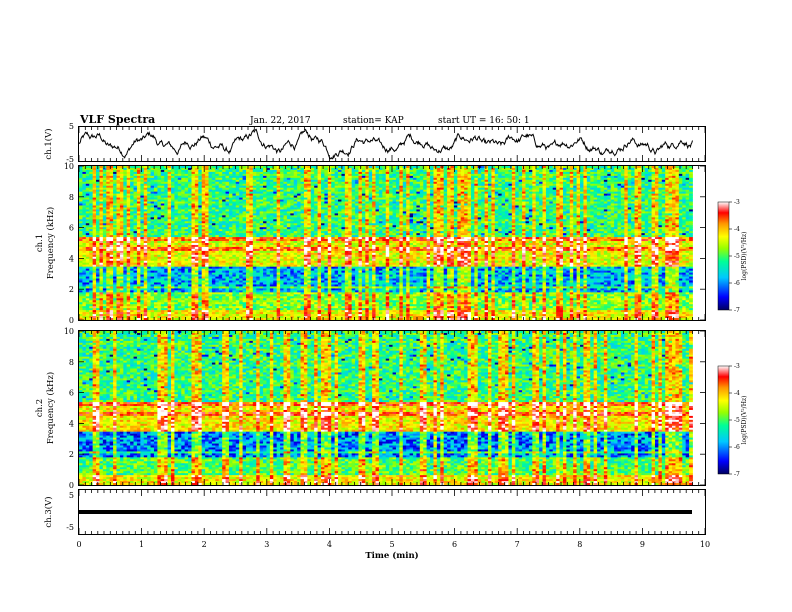  Describe the element at coordinates (484, 121) in the screenshot. I see `start-time-label: start UT = 16: 50: 1` at that location.